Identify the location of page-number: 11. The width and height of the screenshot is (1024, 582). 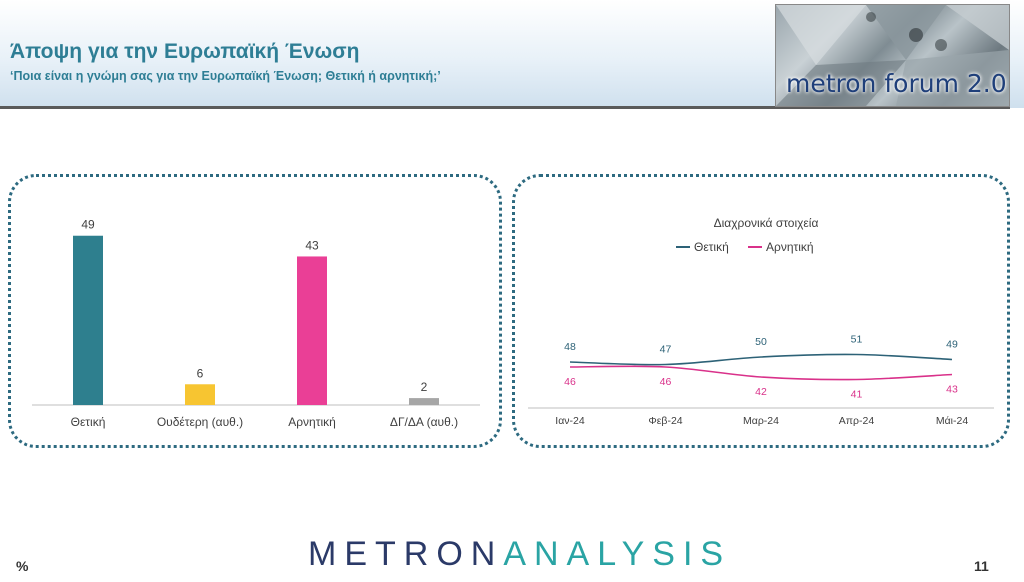
(981, 566).